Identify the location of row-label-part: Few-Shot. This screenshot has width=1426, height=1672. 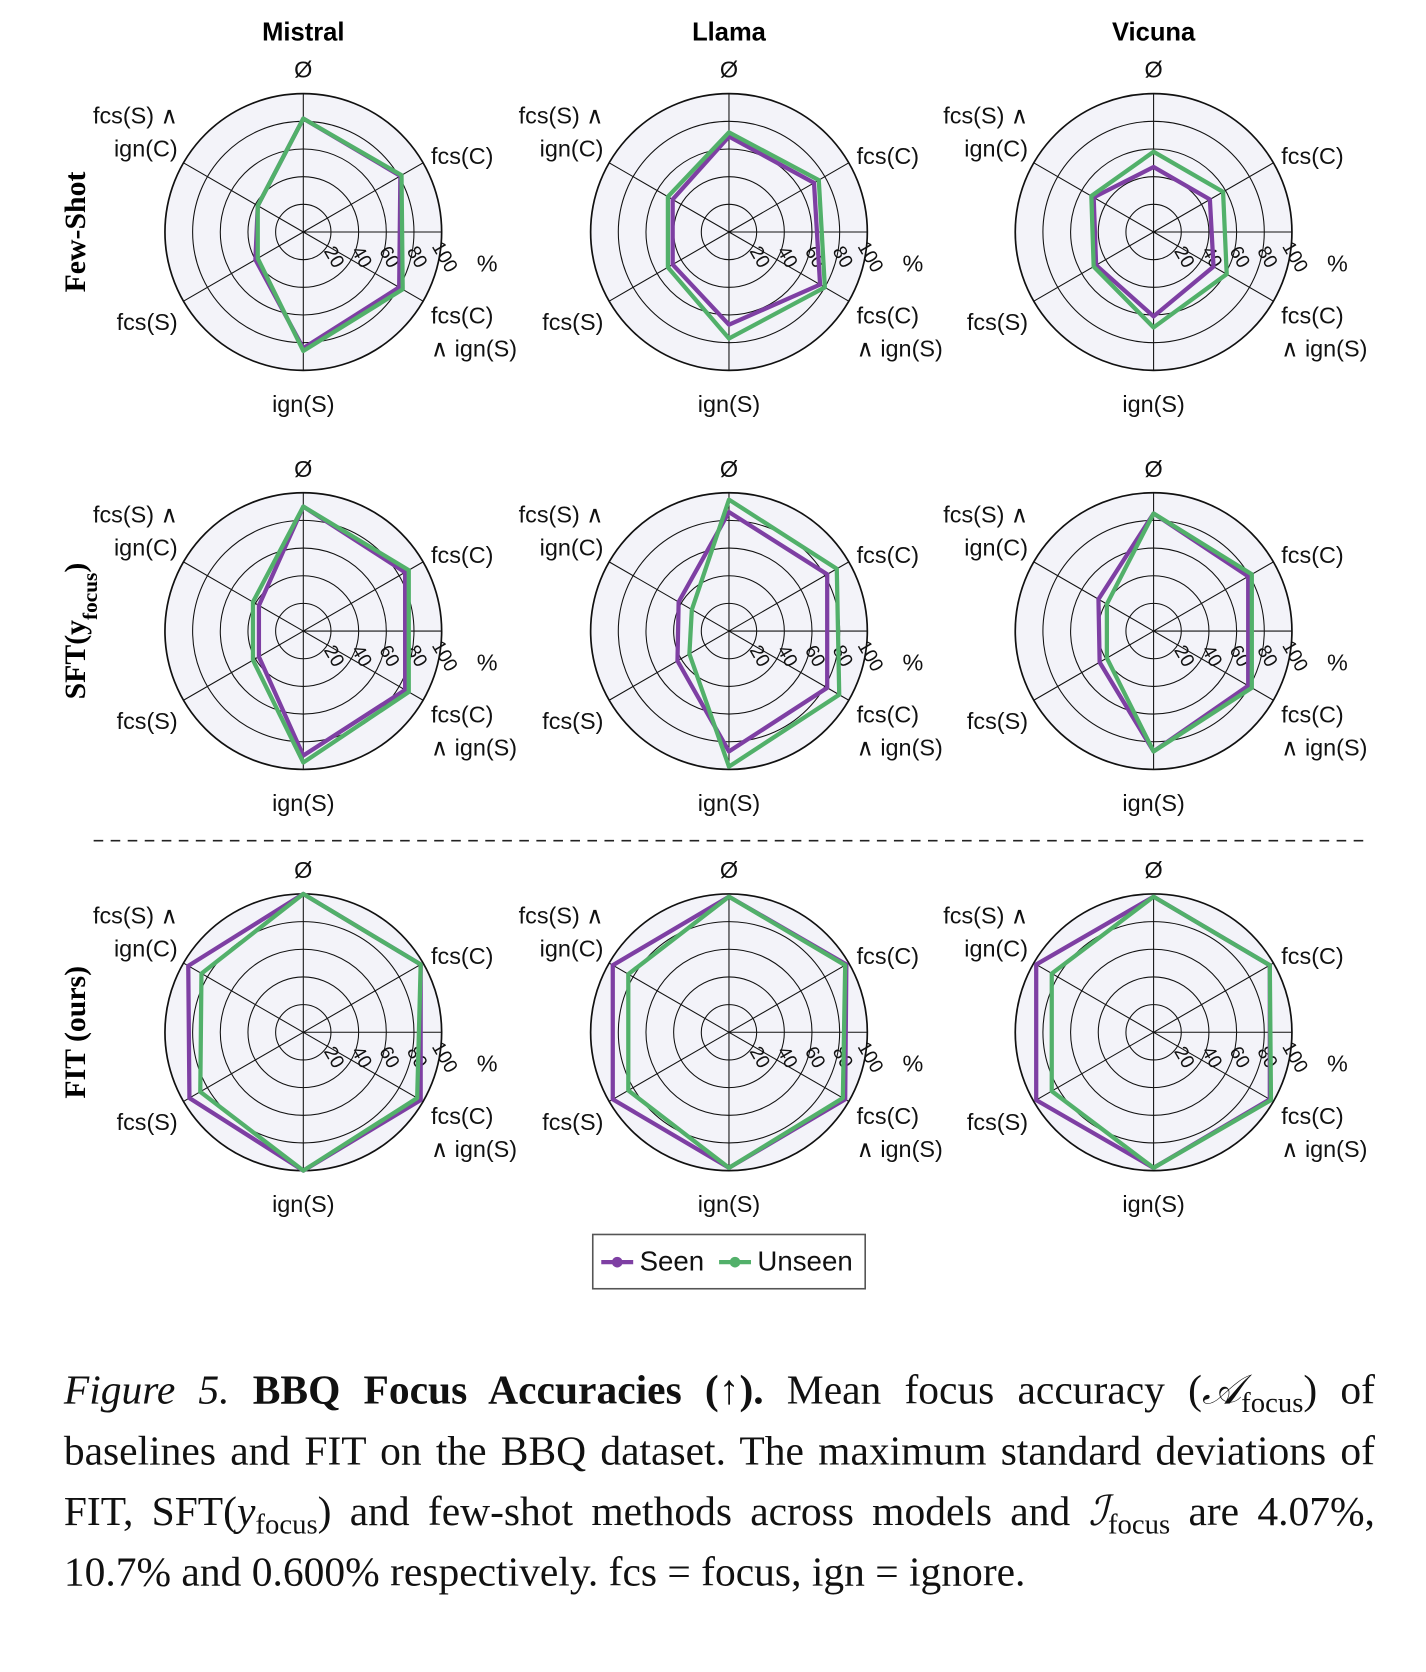
(75, 232).